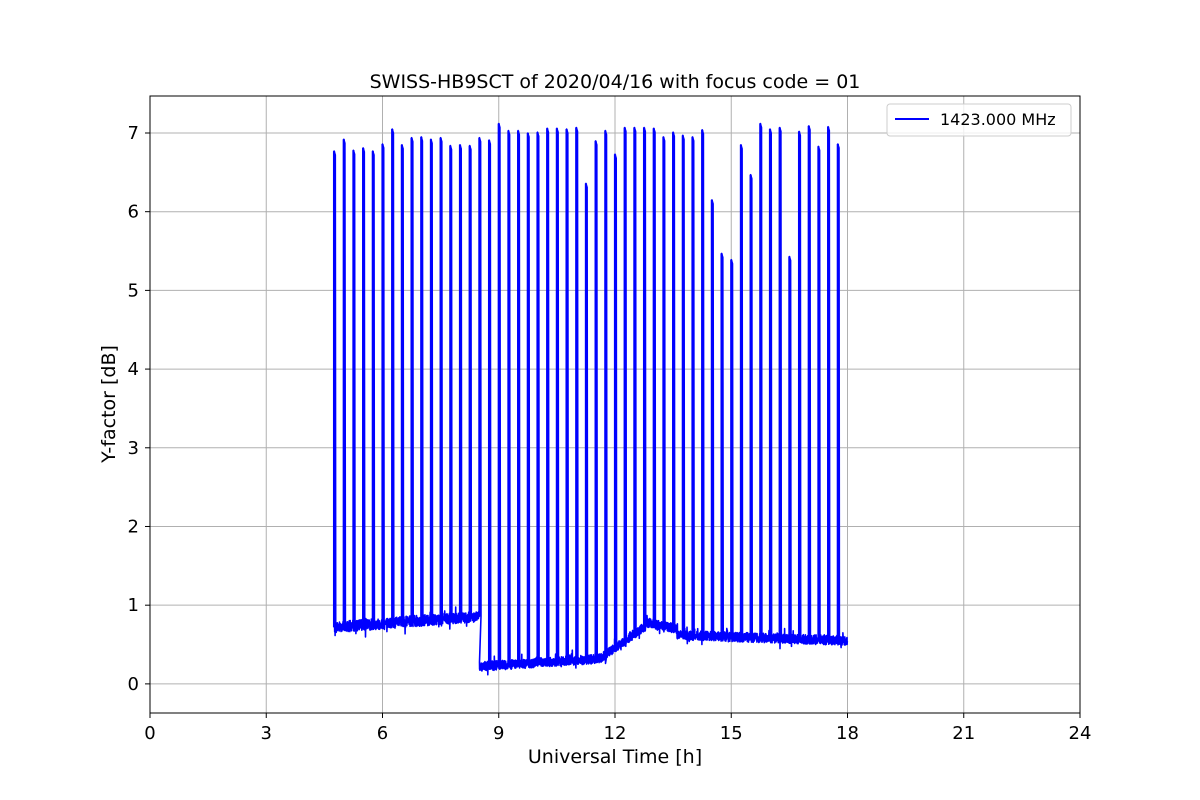 This screenshot has width=1200, height=800. I want to click on y-tick-label: 2, so click(133, 526).